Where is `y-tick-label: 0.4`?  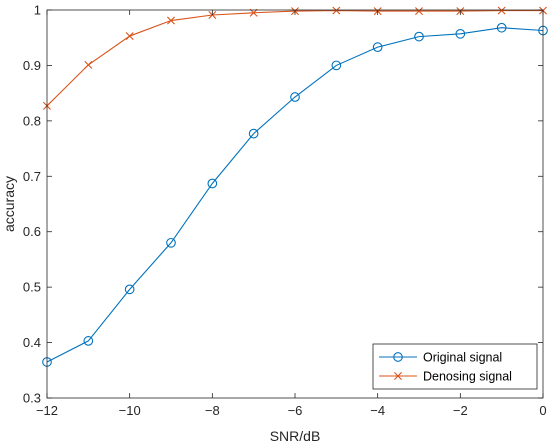
y-tick-label: 0.4 is located at coordinates (32, 342).